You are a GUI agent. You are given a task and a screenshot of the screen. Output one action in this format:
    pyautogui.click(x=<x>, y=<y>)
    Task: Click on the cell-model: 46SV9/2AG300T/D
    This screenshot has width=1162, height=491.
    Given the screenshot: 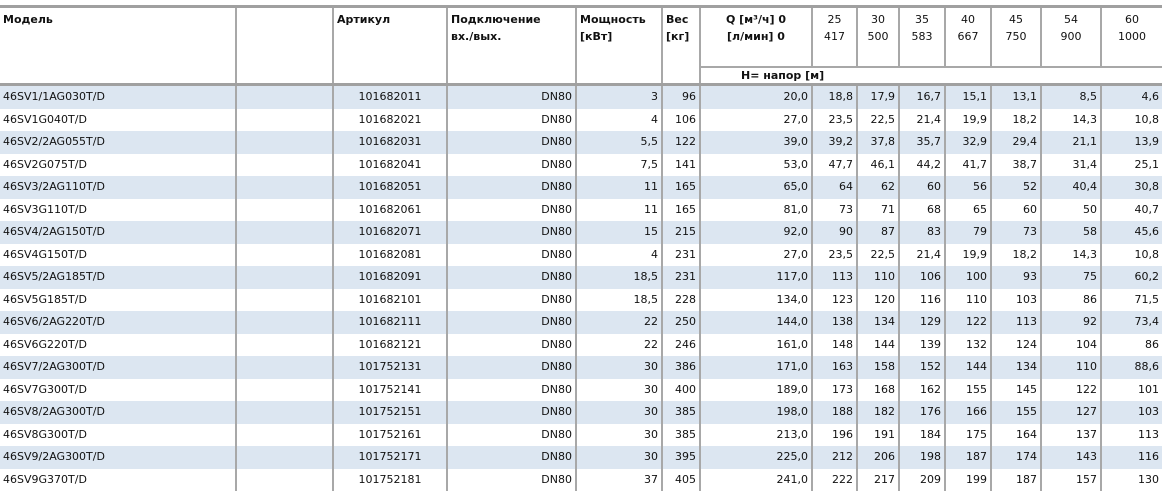 What is the action you would take?
    pyautogui.click(x=118, y=457)
    